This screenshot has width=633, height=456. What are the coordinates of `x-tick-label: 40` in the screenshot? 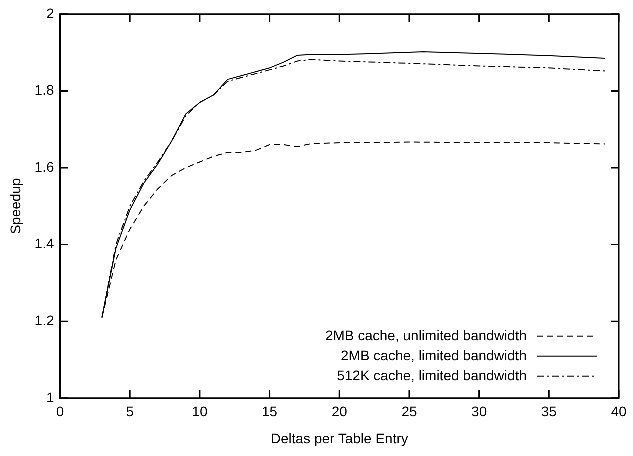 It's located at (619, 412).